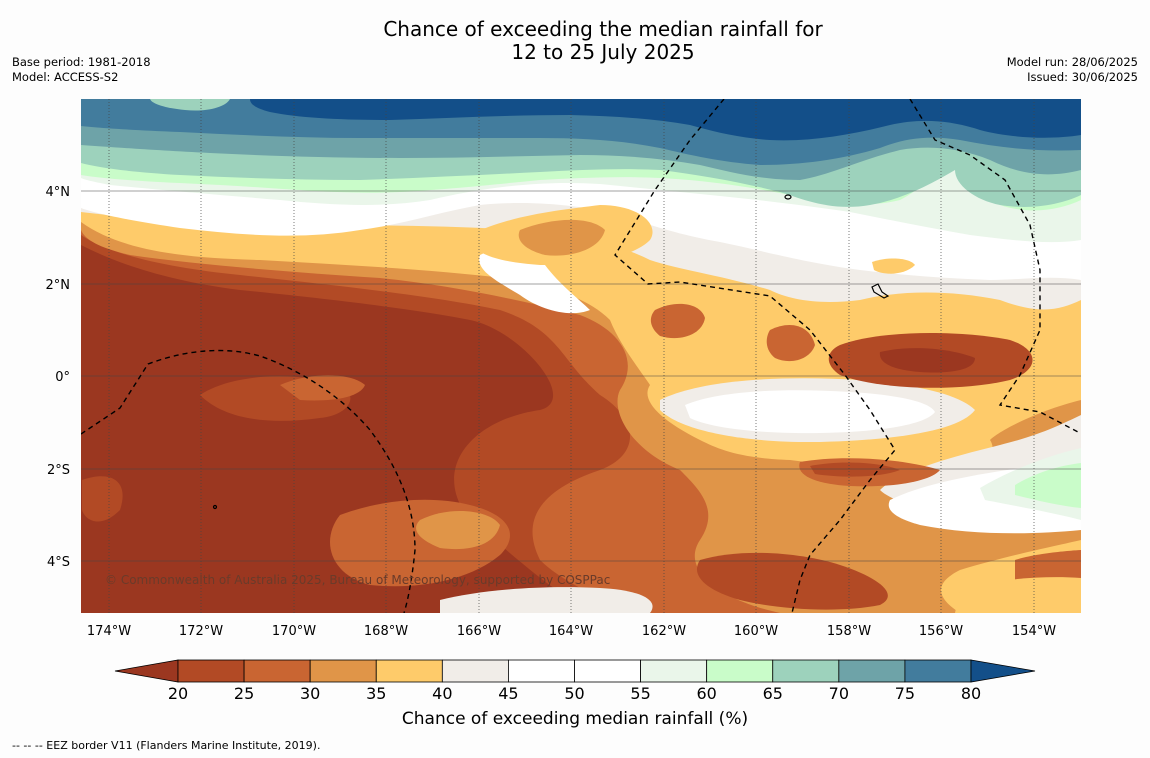  I want to click on metadata-left: Base period: 1981-2018 Model: ACCESS-S2, so click(81, 70).